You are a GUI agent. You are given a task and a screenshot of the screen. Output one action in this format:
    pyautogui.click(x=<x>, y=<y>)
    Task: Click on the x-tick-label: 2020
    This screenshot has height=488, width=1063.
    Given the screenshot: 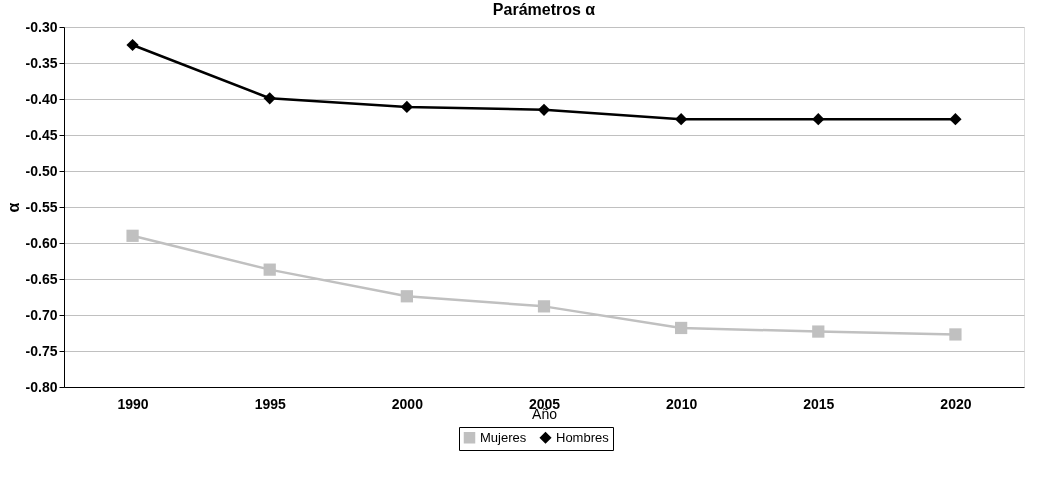 What is the action you would take?
    pyautogui.click(x=956, y=403)
    